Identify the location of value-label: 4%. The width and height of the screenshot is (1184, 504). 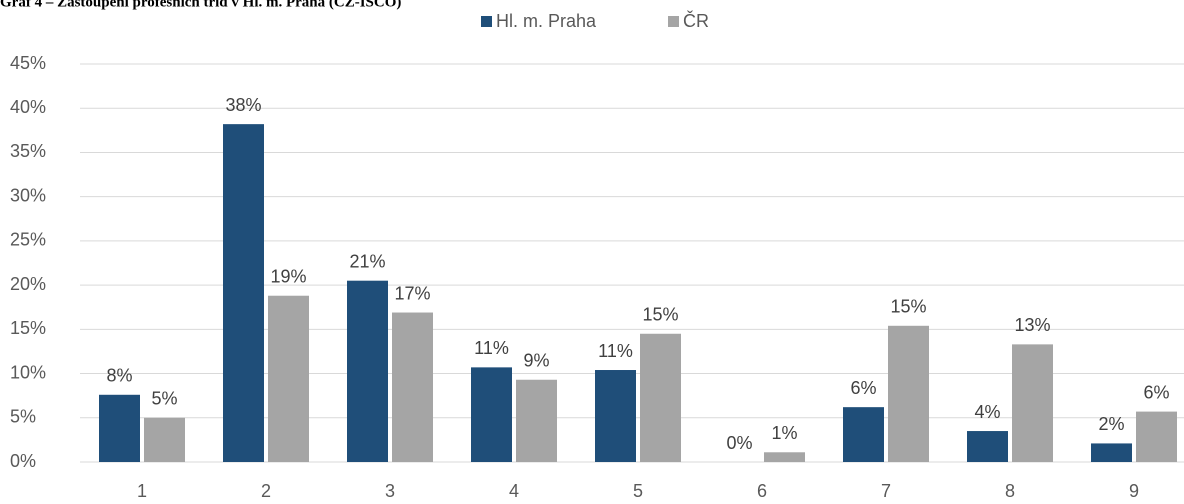
(987, 412).